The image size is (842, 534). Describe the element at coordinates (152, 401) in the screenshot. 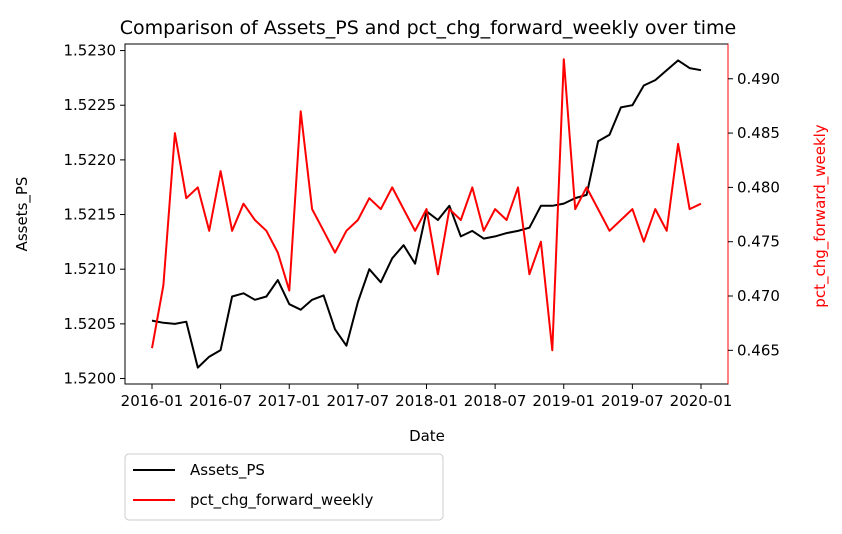

I see `x-tick-label: 2016-01` at that location.